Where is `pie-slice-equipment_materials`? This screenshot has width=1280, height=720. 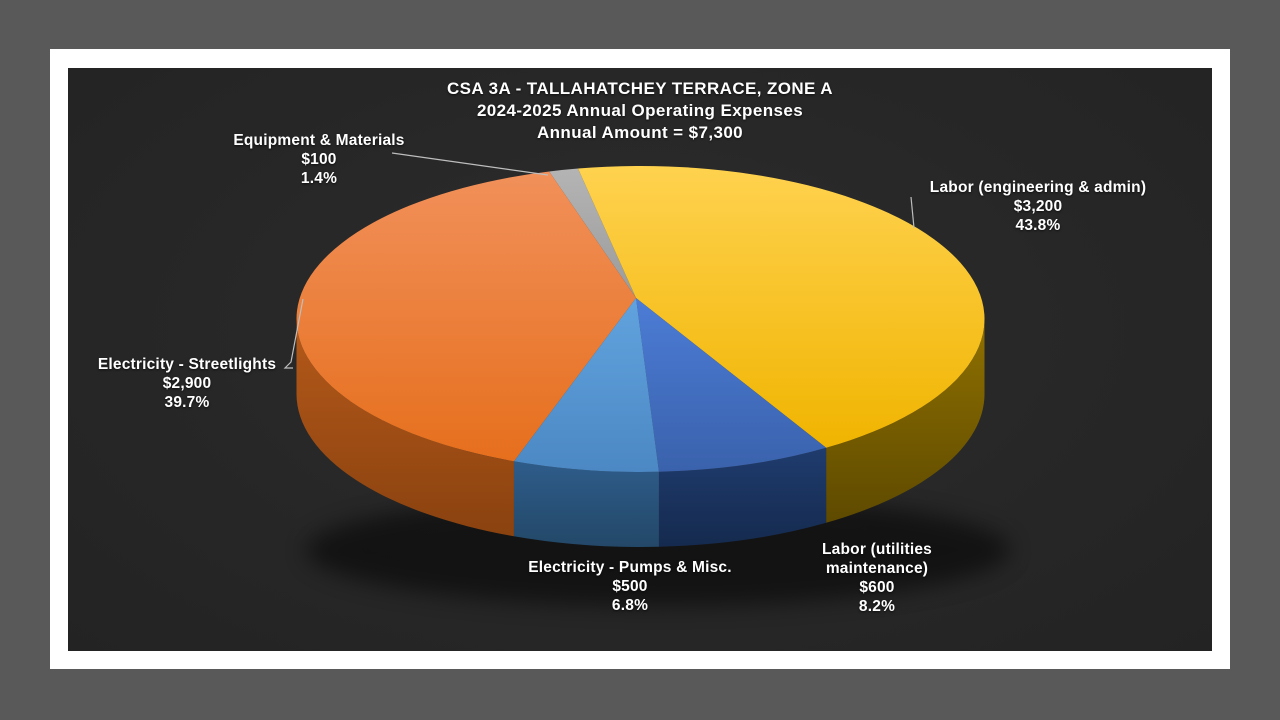
pie-slice-equipment_materials is located at coordinates (592, 233).